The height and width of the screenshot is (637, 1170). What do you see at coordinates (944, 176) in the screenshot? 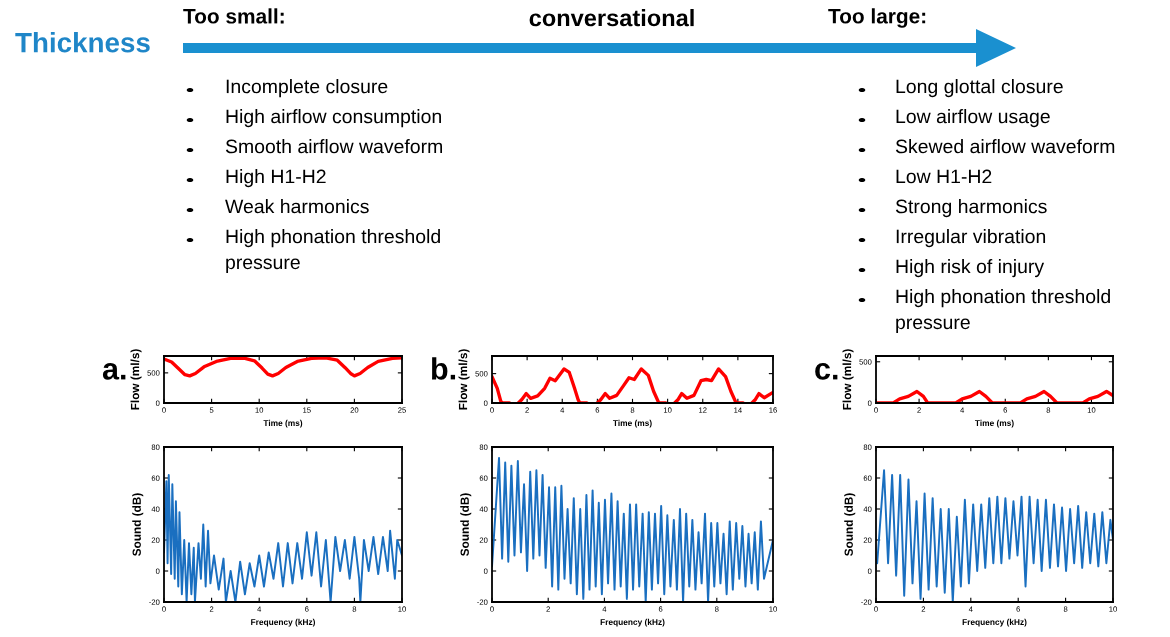
I see `text: Low H1-H2` at bounding box center [944, 176].